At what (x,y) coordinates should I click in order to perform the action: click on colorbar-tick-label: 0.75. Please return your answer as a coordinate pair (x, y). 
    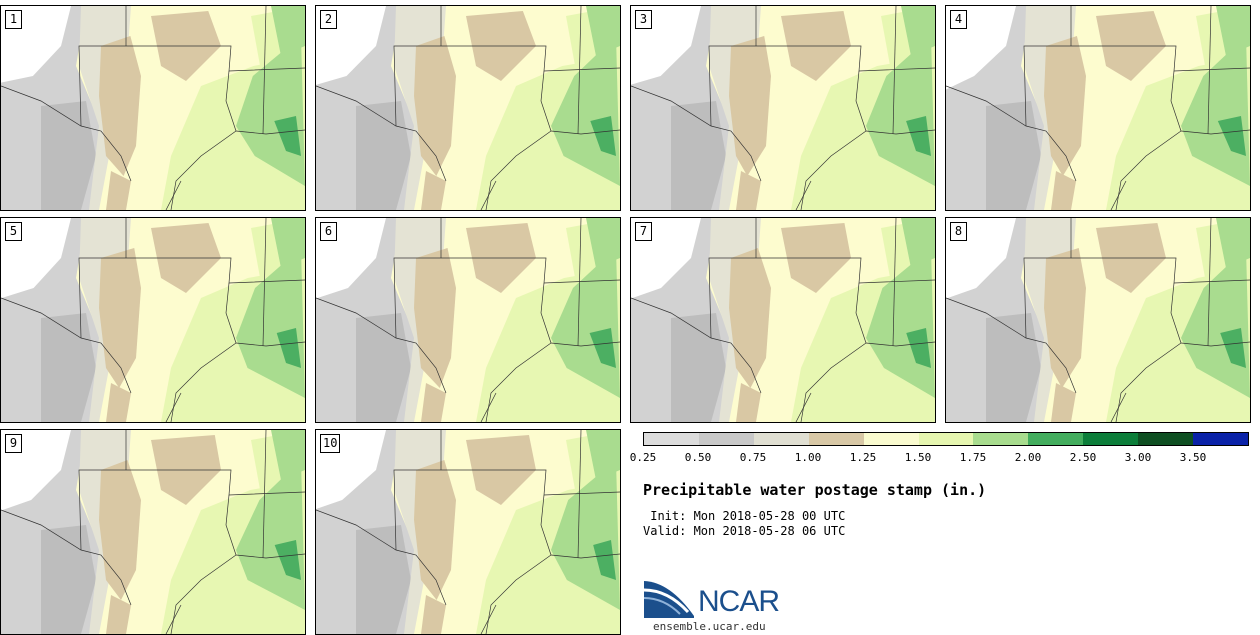
    Looking at the image, I should click on (753, 457).